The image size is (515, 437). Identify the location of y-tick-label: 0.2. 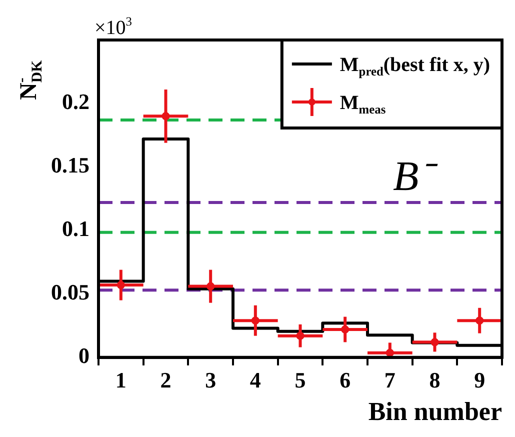
(76, 101).